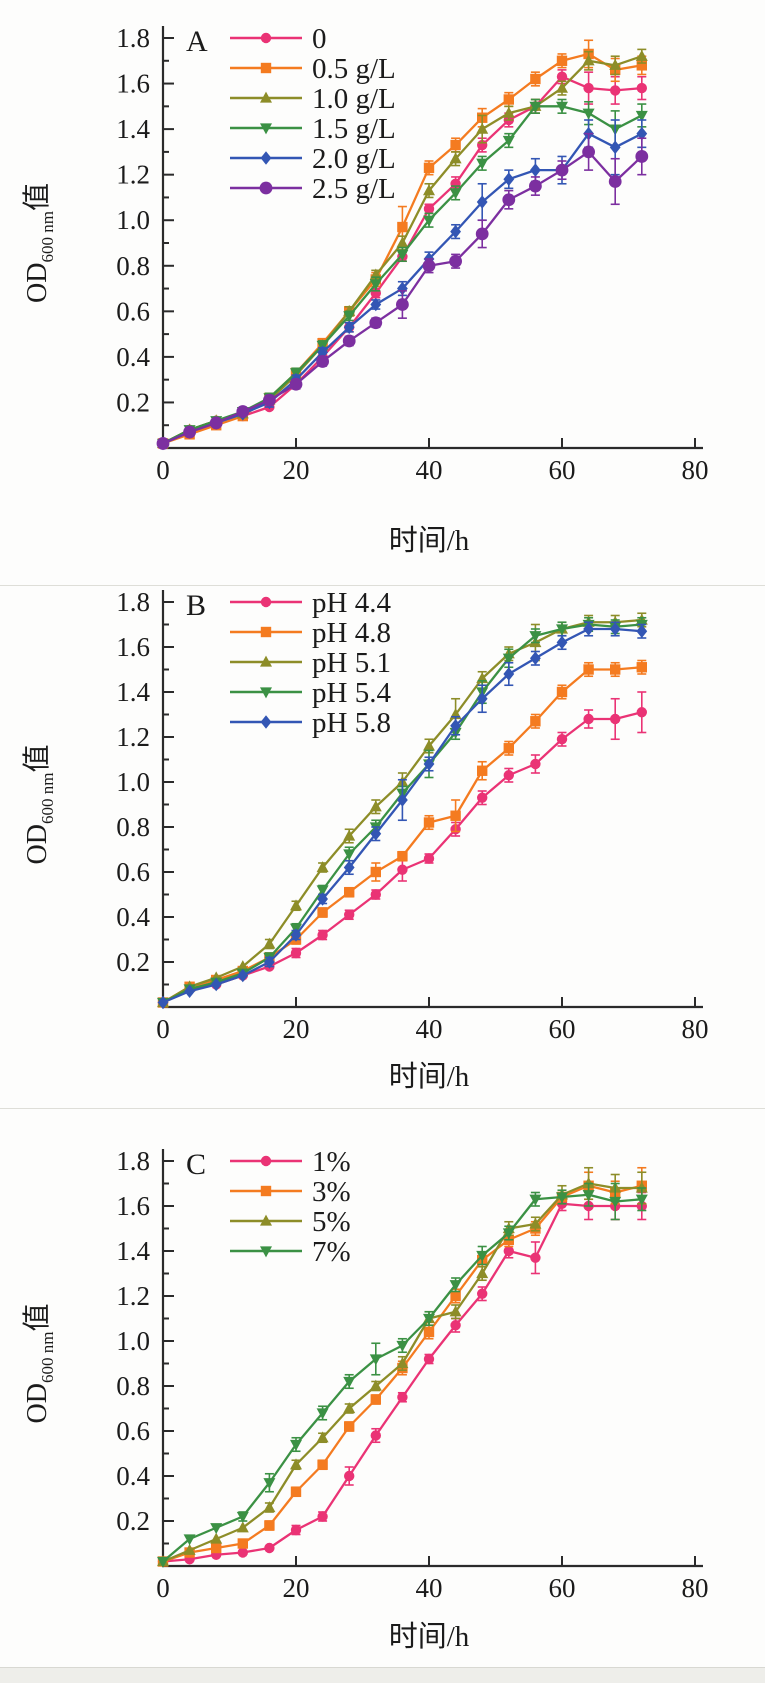  Describe the element at coordinates (133, 1476) in the screenshot. I see `y-tick-label: 0.4` at that location.